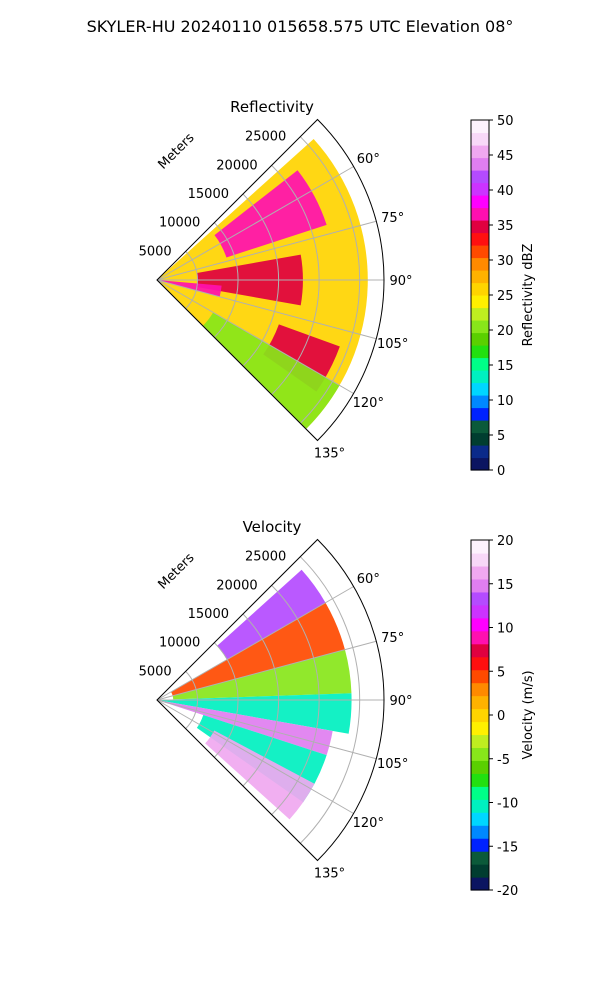  I want to click on colorbar-tick-label: 50, so click(505, 121).